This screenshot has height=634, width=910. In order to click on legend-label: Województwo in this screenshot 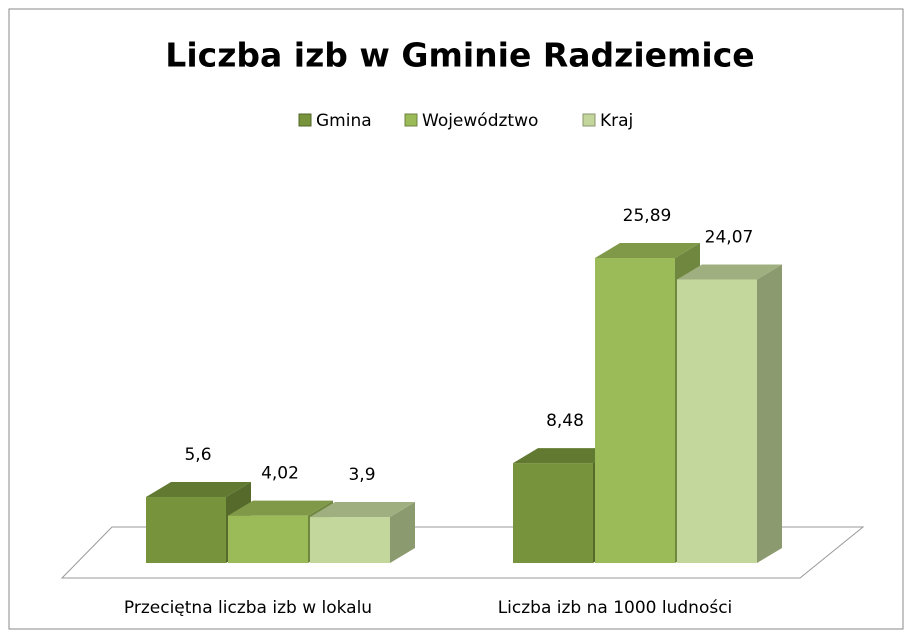, I will do `click(480, 121)`.